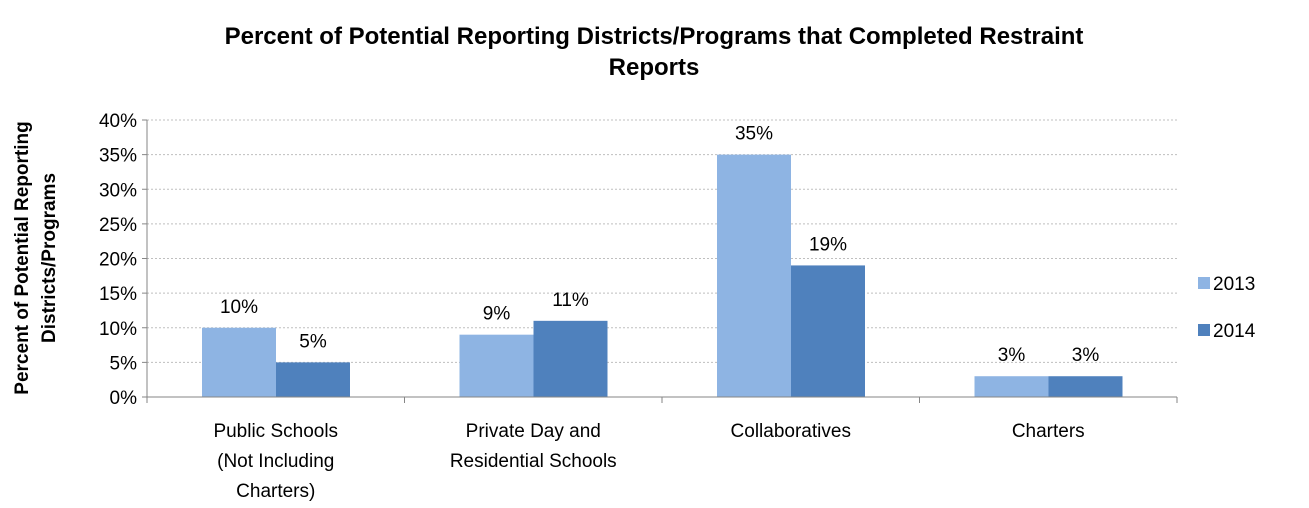 This screenshot has height=508, width=1309. What do you see at coordinates (570, 300) in the screenshot?
I see `data-label: 11%` at bounding box center [570, 300].